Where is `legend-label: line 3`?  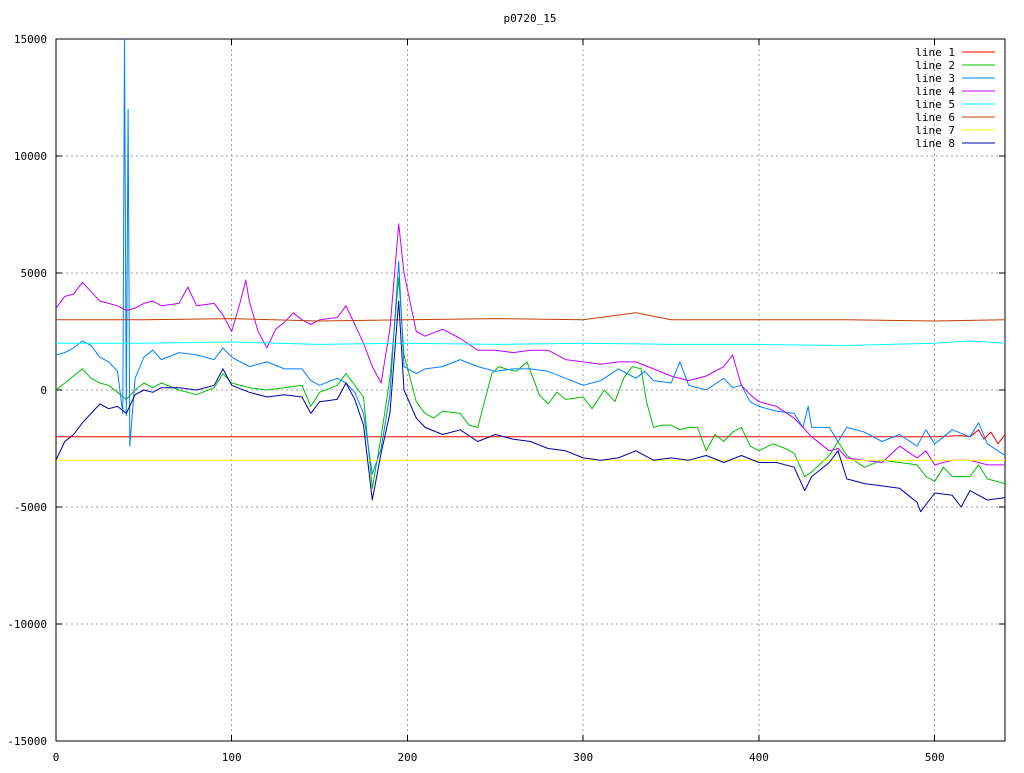
legend-label: line 3 is located at coordinates (935, 78).